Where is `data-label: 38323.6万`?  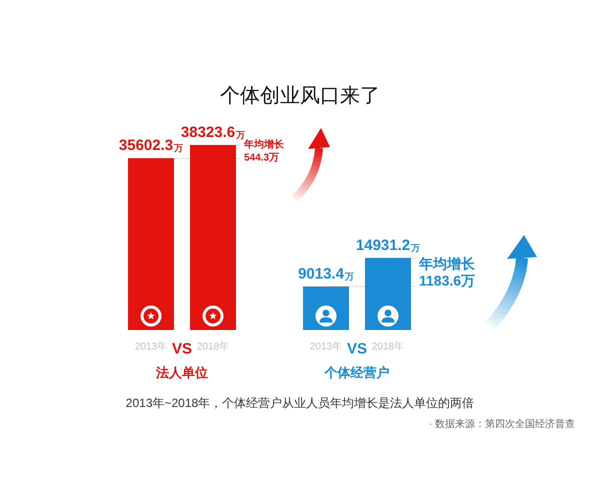 data-label: 38323.6万 is located at coordinates (213, 132).